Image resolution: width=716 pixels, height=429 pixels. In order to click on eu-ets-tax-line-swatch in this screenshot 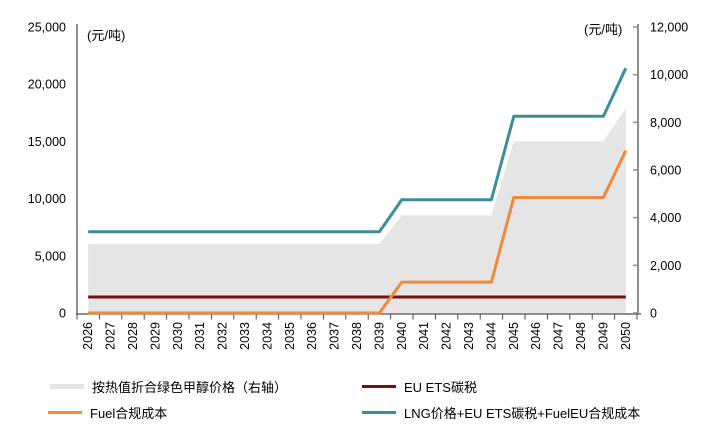, I will do `click(379, 386)`.